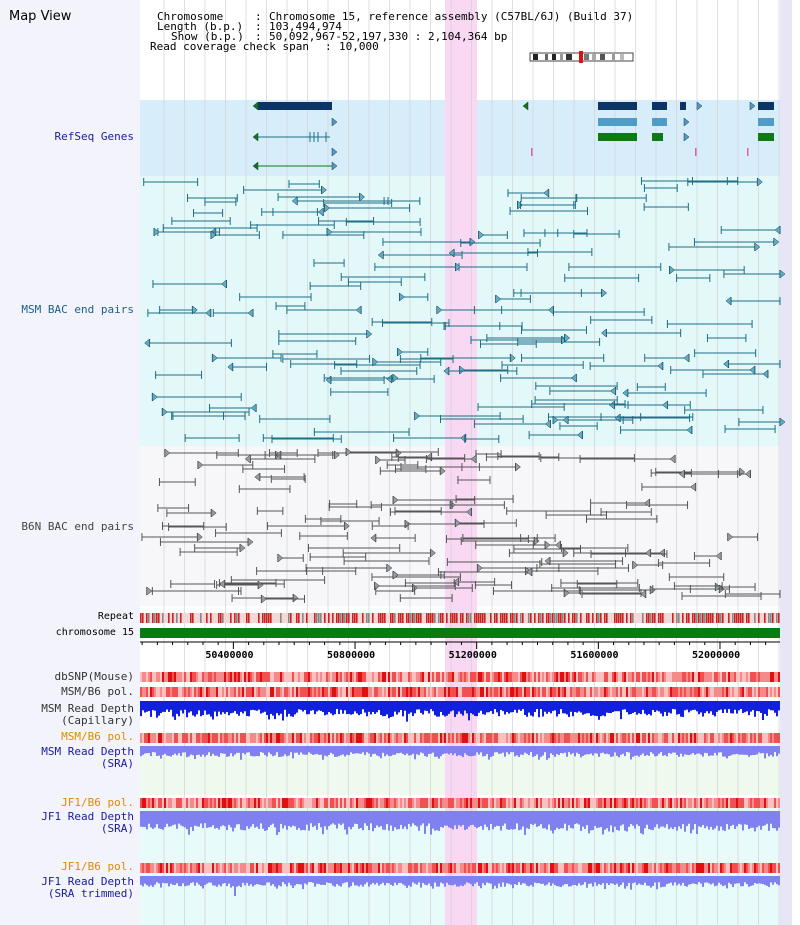  Describe the element at coordinates (77, 309) in the screenshot. I see `track-label-msm-bac: MSM BAC end pairs` at that location.